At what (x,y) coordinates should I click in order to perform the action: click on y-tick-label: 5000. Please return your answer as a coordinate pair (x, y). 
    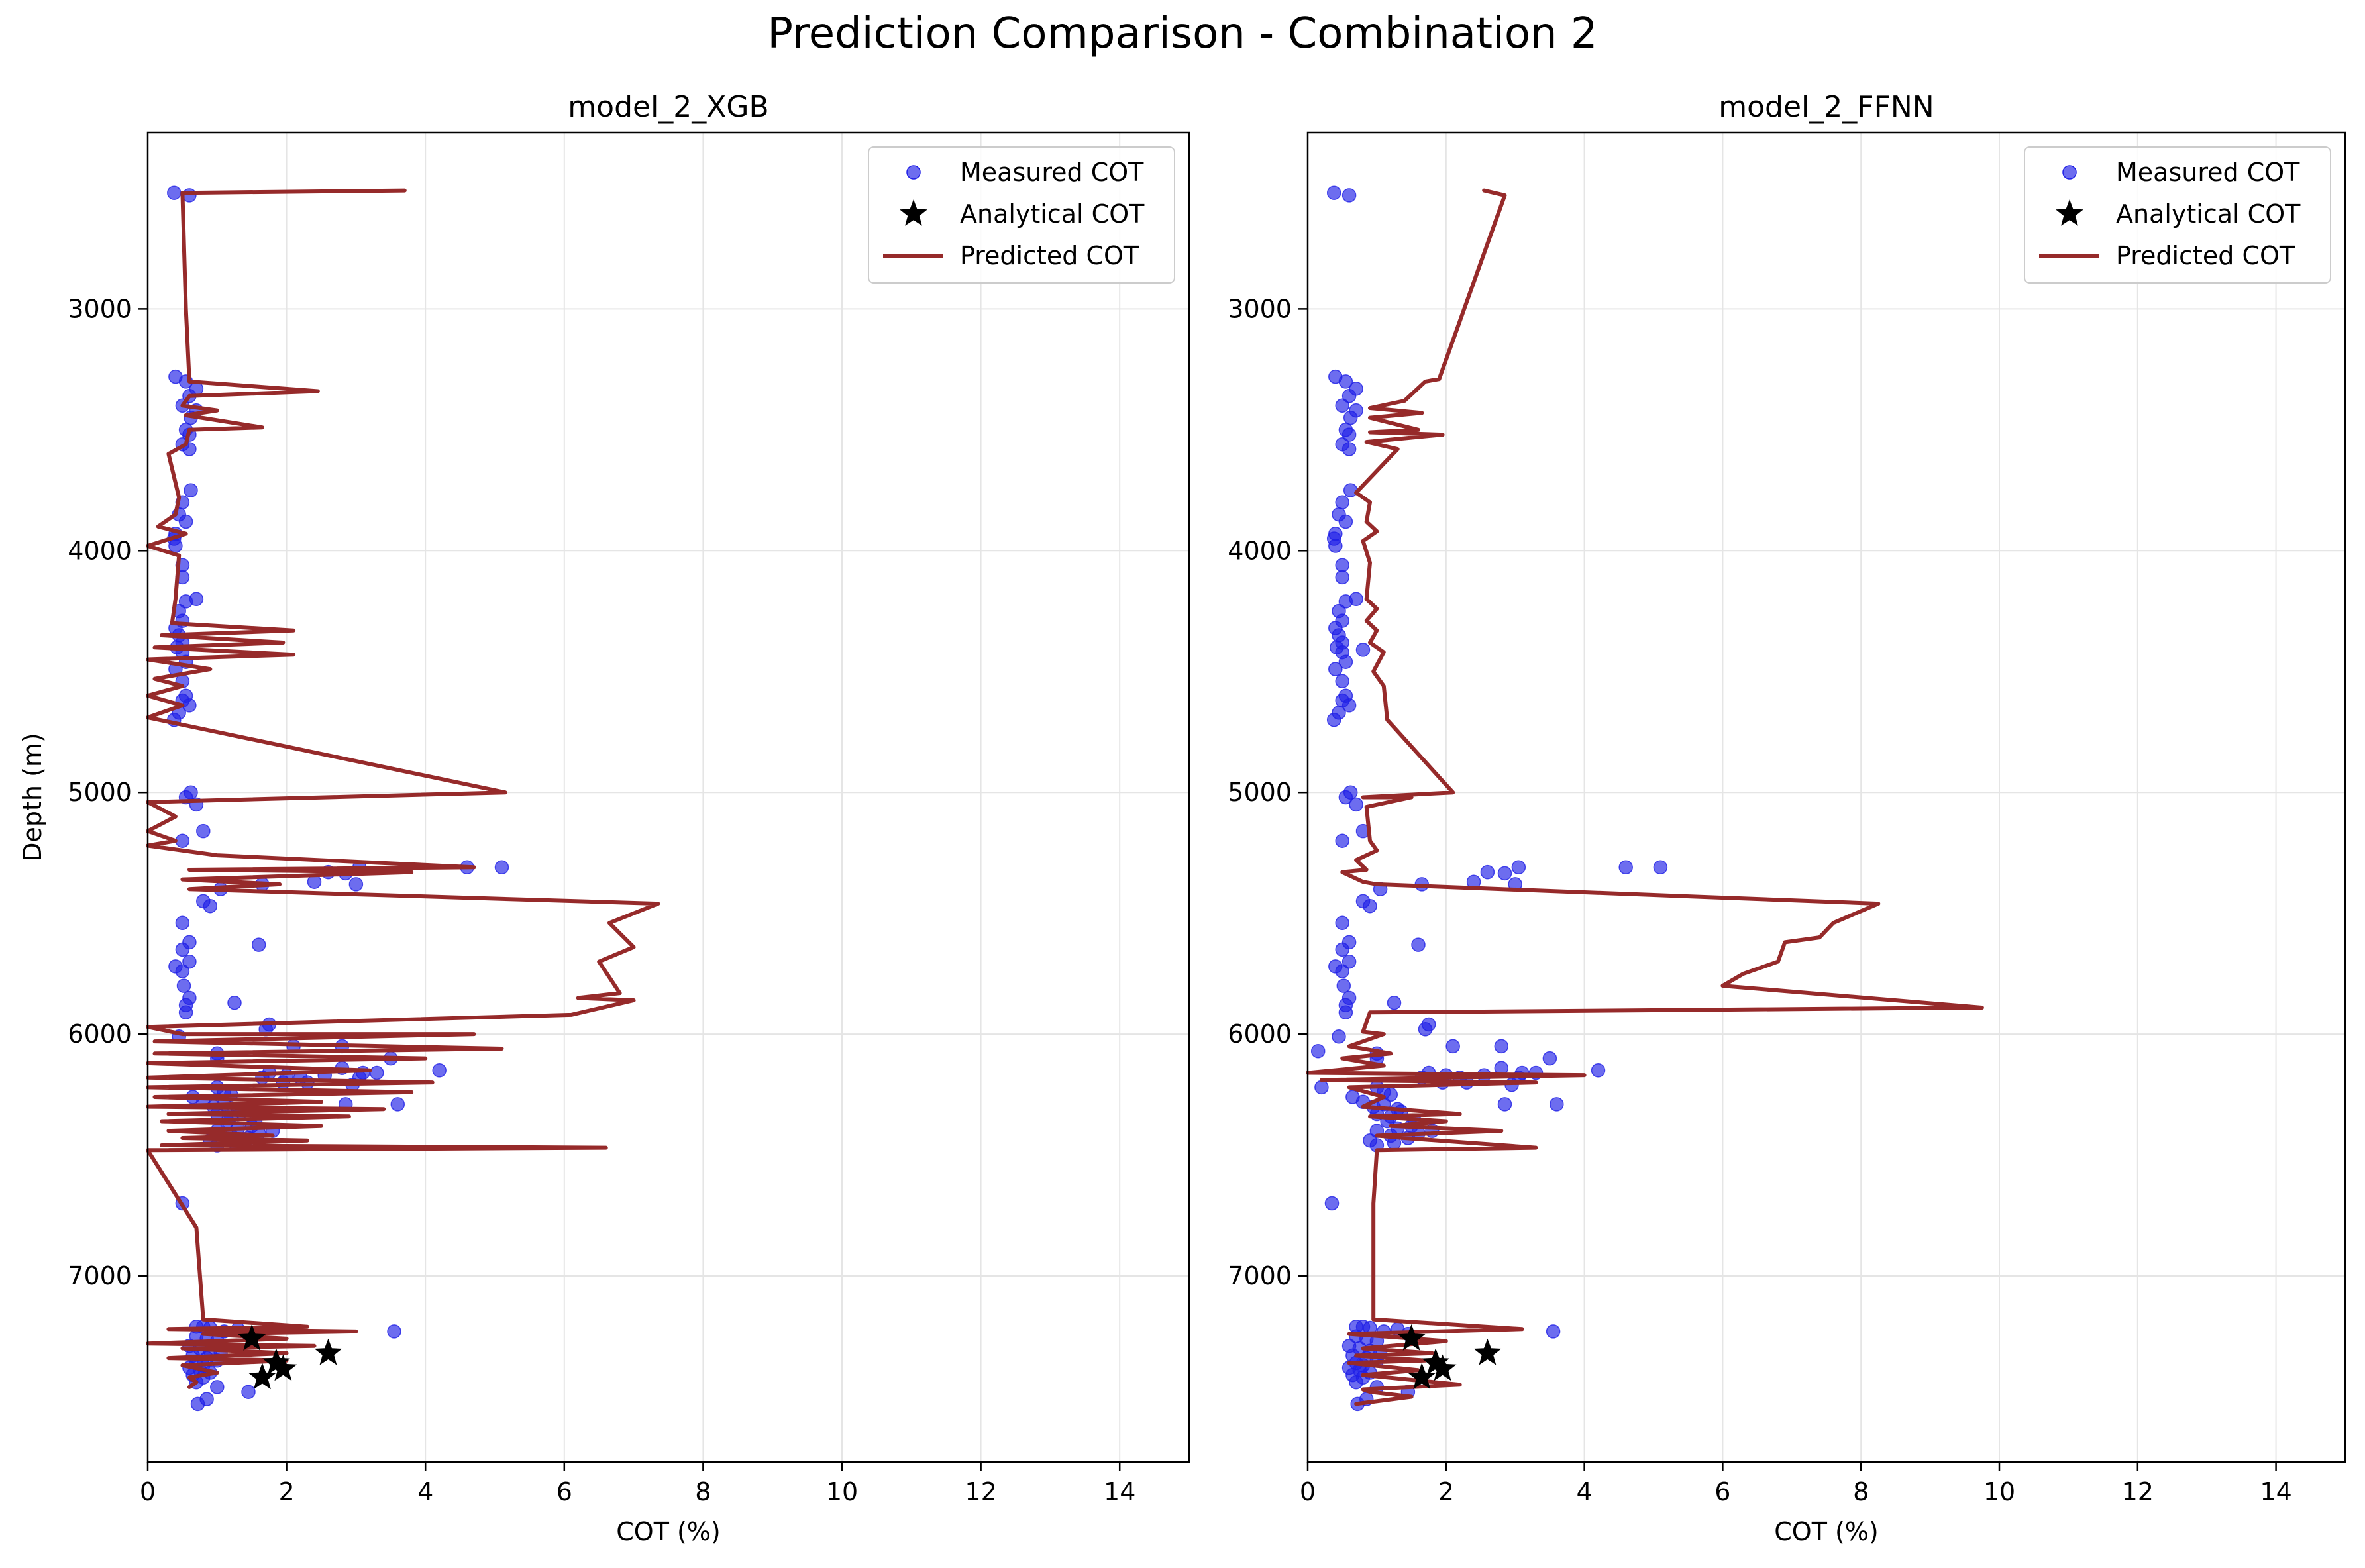
    Looking at the image, I should click on (100, 793).